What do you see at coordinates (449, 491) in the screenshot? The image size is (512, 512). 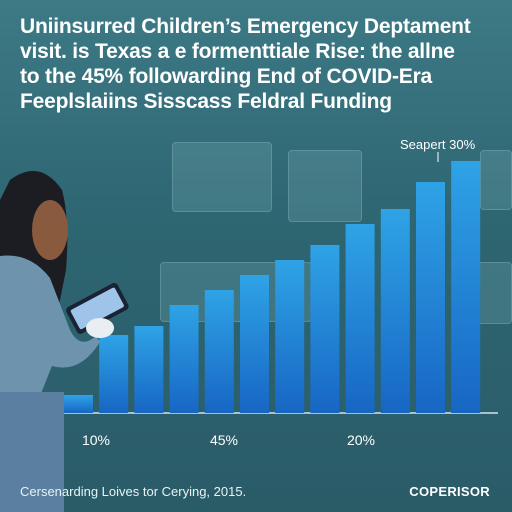 I see `brand-logo: COPERISOR` at bounding box center [449, 491].